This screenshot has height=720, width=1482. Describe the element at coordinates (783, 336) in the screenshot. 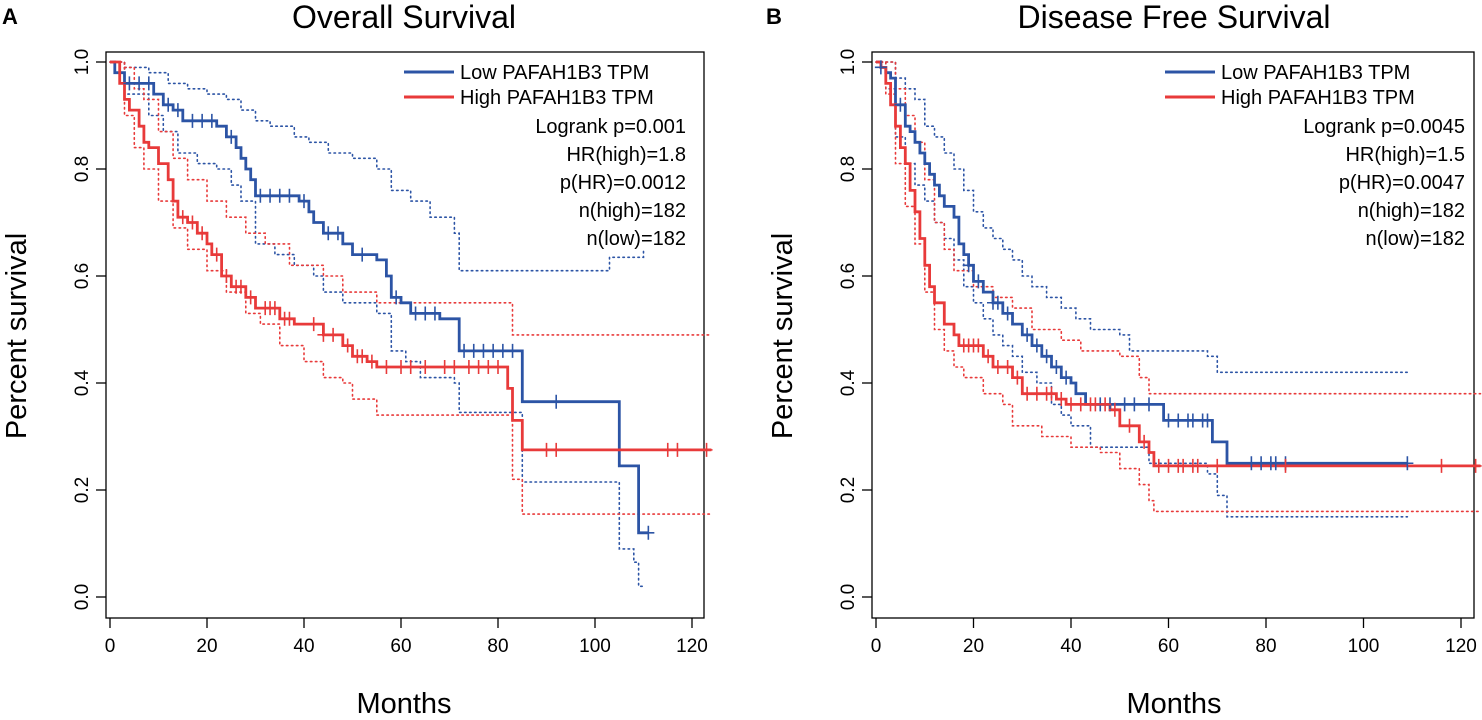

I see `y-axis-title: Percent survival` at that location.